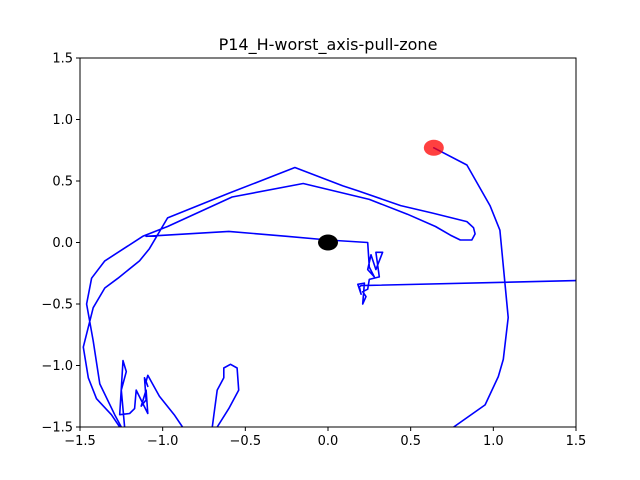 The width and height of the screenshot is (640, 480). What do you see at coordinates (57, 366) in the screenshot?
I see `y-tick-label: −1.0` at bounding box center [57, 366].